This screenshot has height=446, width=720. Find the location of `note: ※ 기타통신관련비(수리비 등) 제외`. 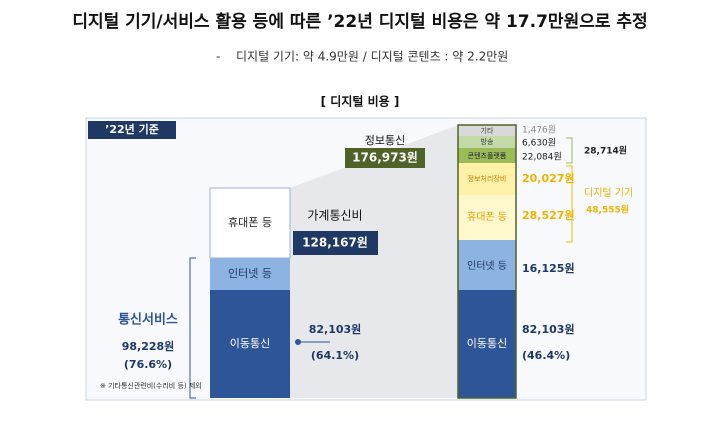

note: ※ 기타통신관련비(수리비 등) 제외 is located at coordinates (151, 385).